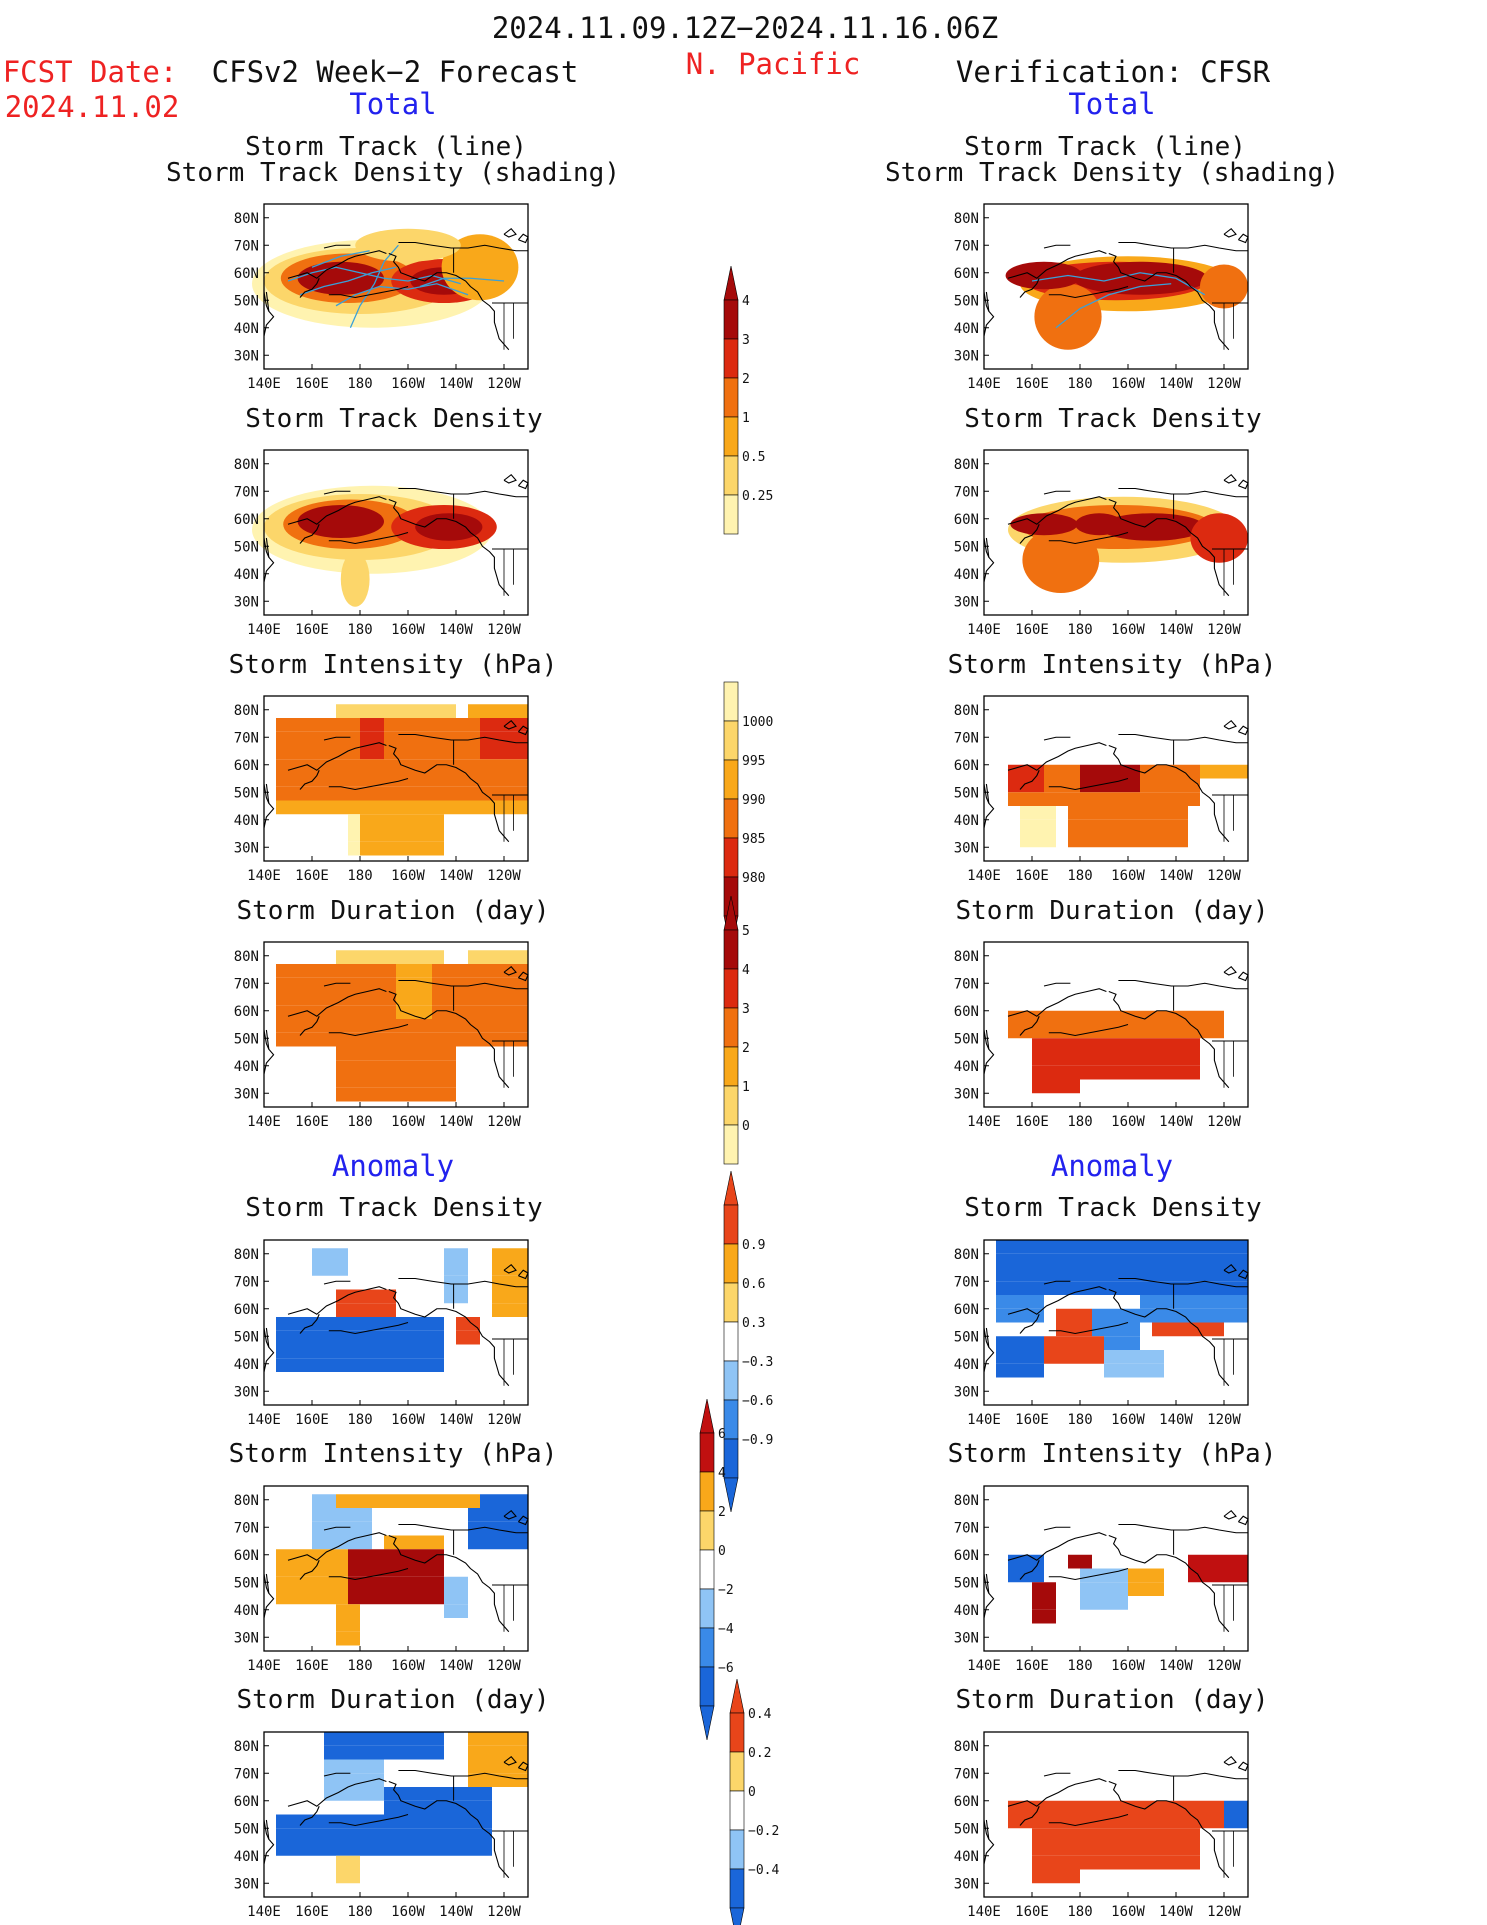  What do you see at coordinates (449, 527) in the screenshot?
I see `density-contour` at bounding box center [449, 527].